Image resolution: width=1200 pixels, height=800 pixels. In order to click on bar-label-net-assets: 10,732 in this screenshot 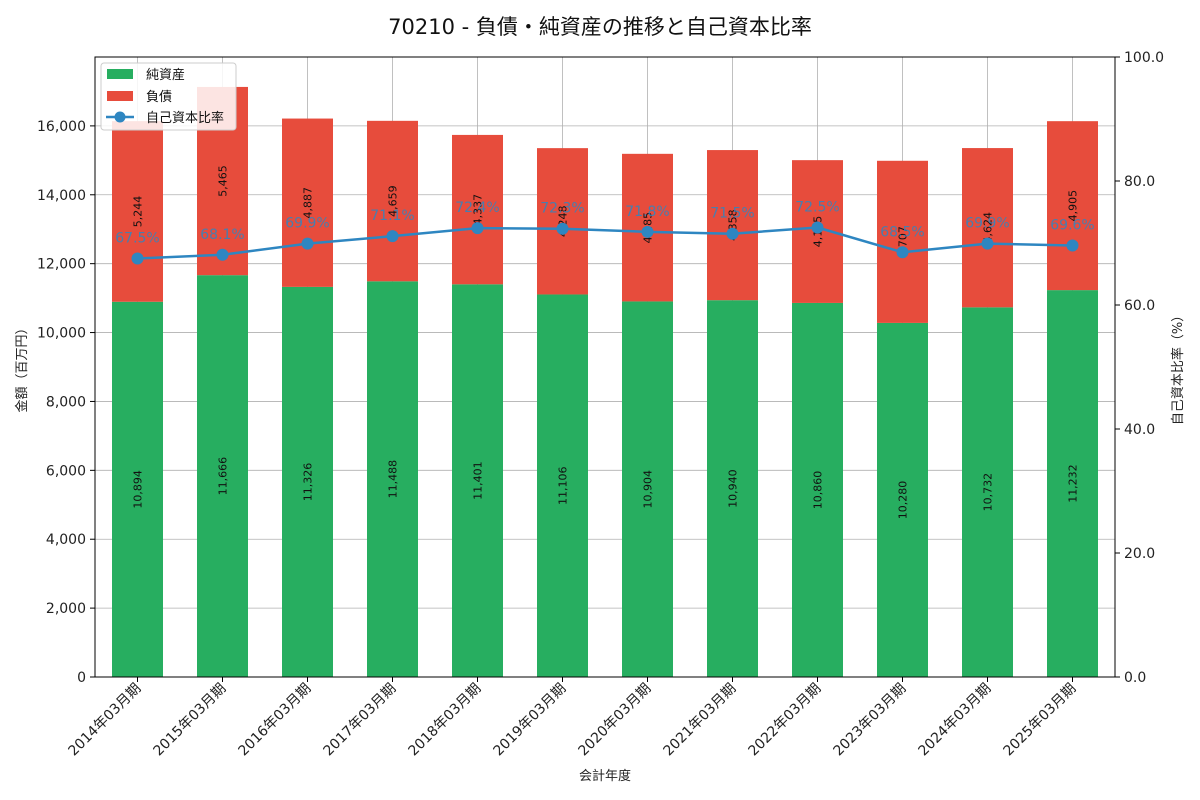, I will do `click(988, 492)`.